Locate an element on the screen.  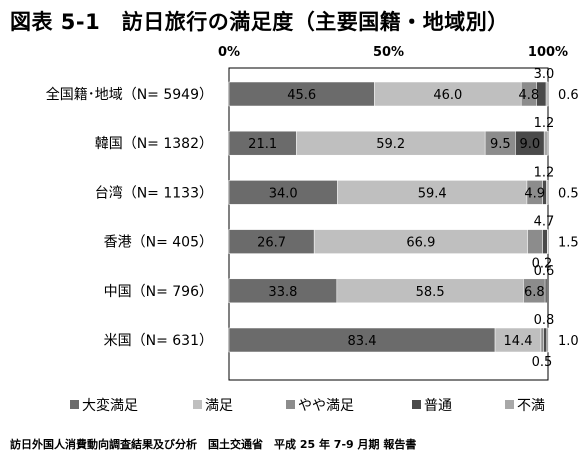
data-label: 59.4 is located at coordinates (432, 193).